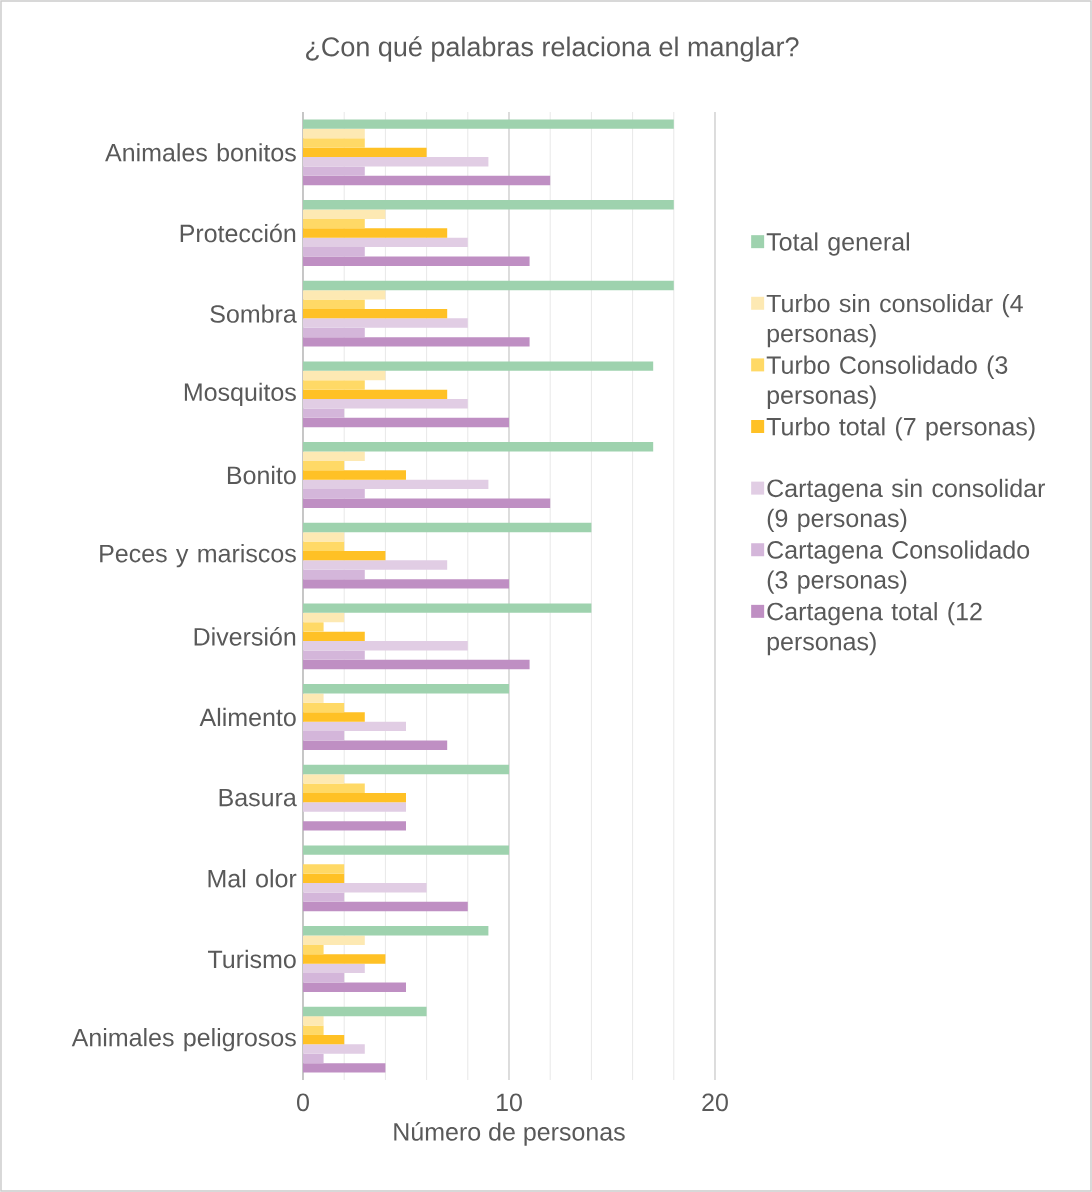 This screenshot has width=1092, height=1192. Describe the element at coordinates (898, 567) in the screenshot. I see `legend-label: Cartagena Consolidado (3 personas)` at that location.